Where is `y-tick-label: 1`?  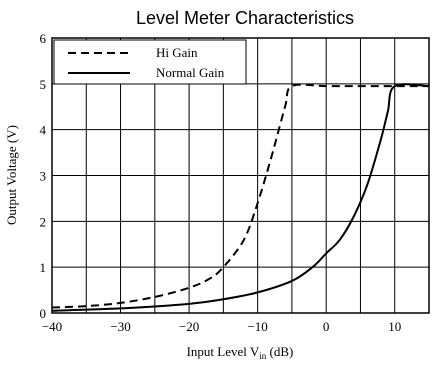
y-tick-label: 1 is located at coordinates (43, 267).